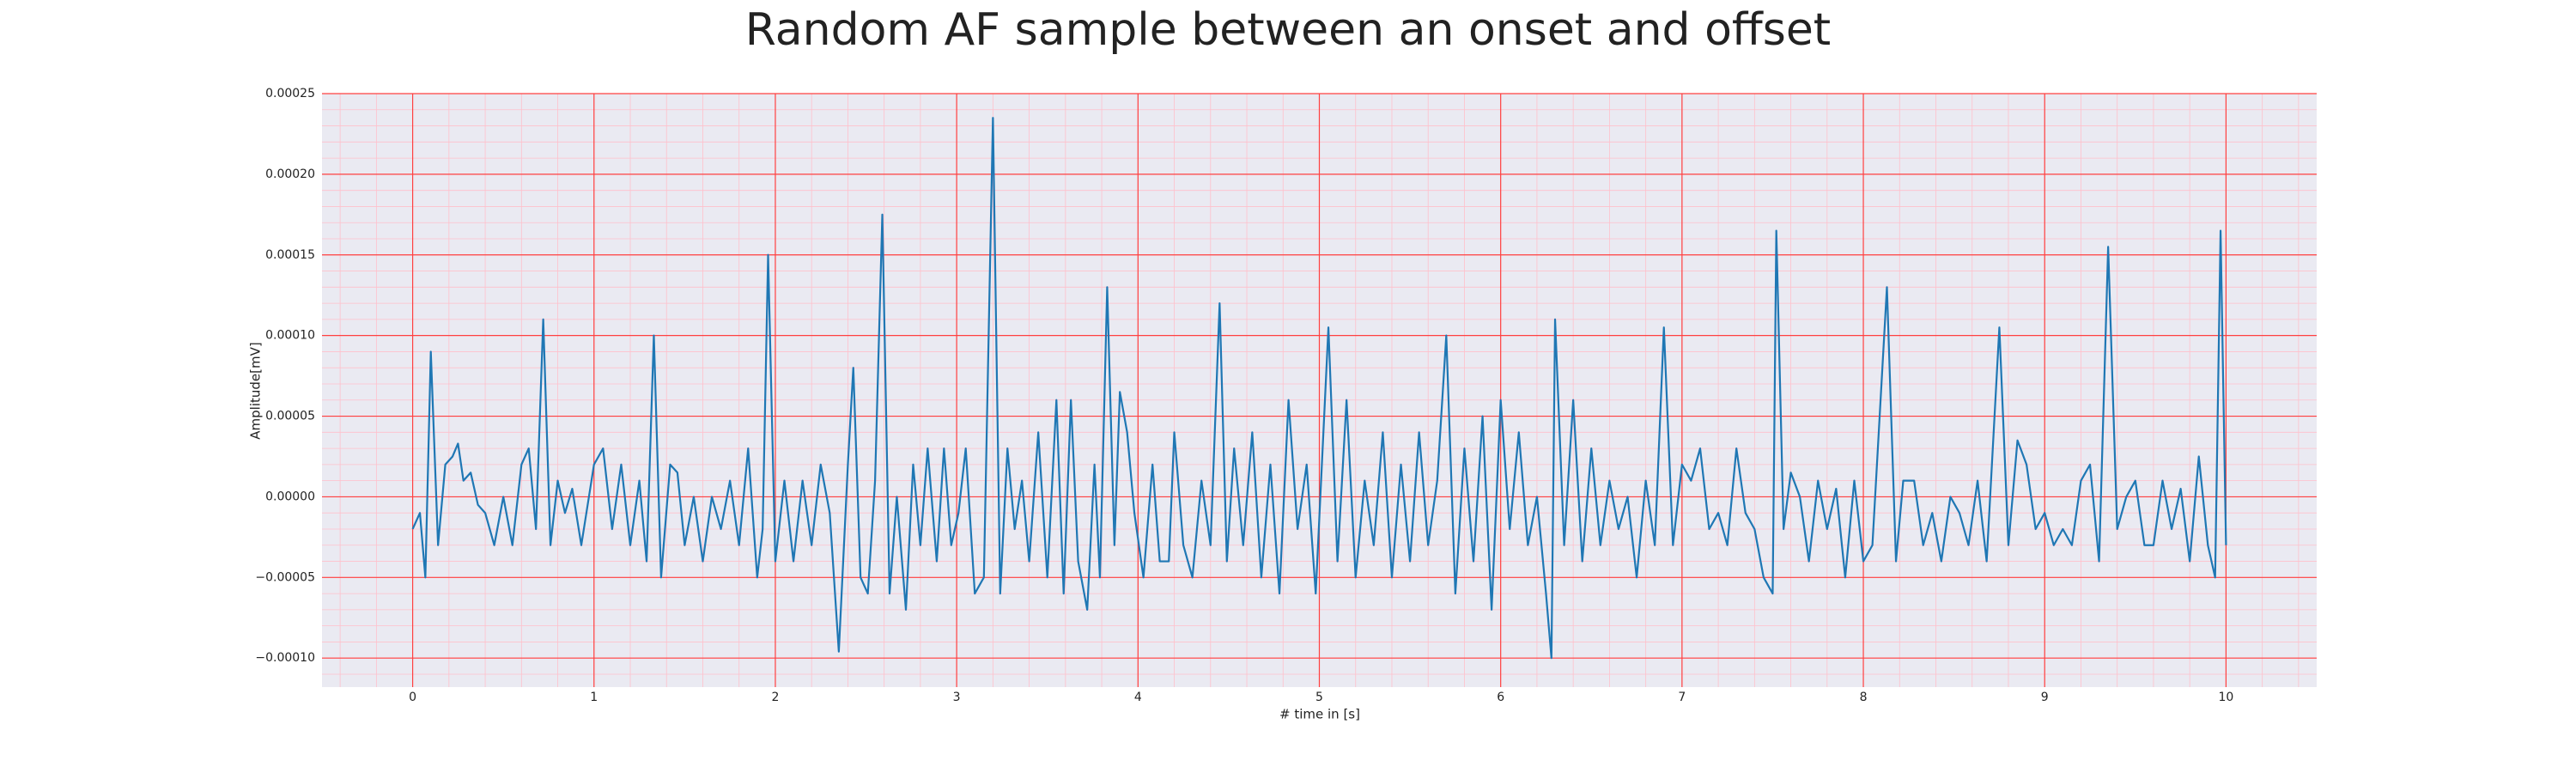 The image size is (2576, 773). I want to click on x-tick-label: 3, so click(957, 697).